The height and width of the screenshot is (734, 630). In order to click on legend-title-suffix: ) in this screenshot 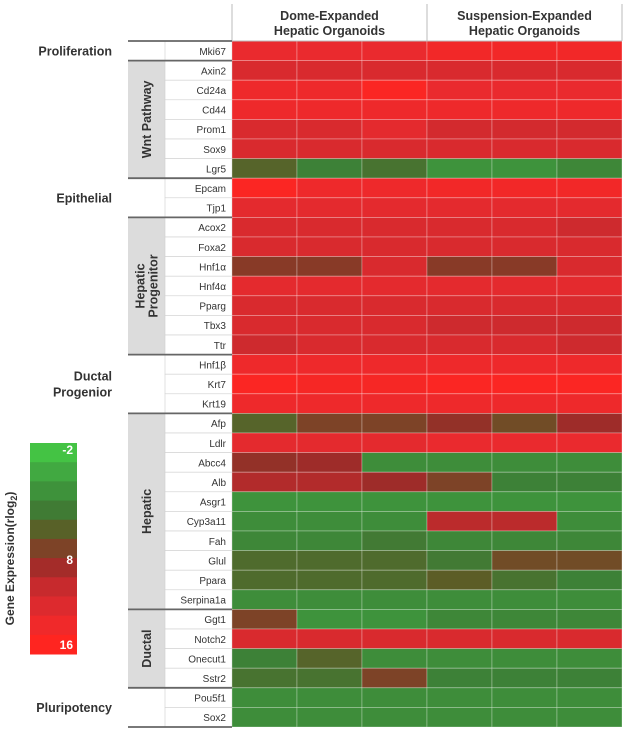, I will do `click(10, 494)`.